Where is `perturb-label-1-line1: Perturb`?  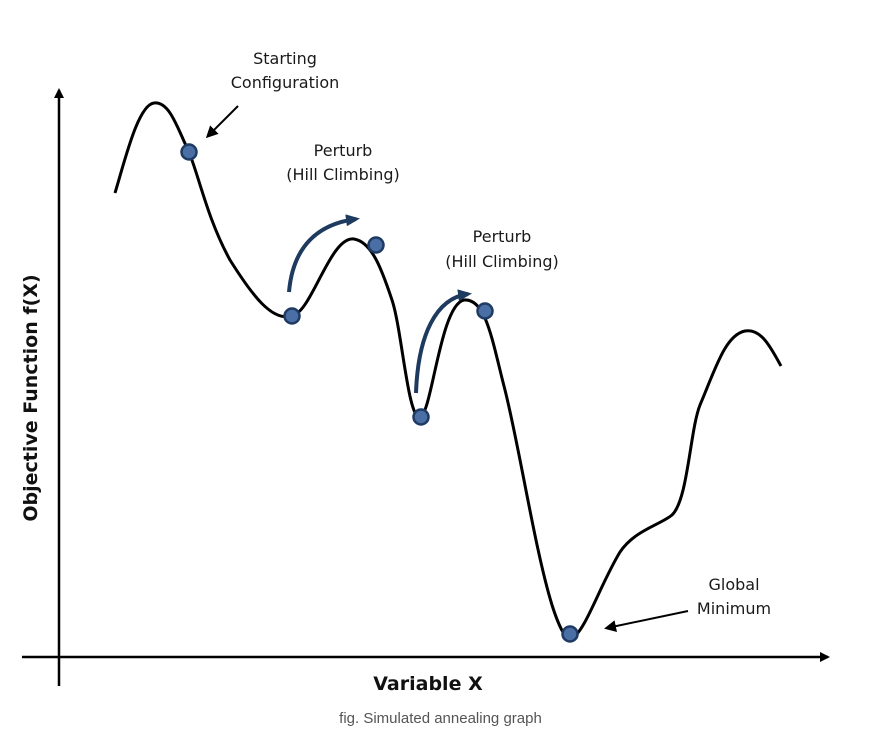 perturb-label-1-line1: Perturb is located at coordinates (343, 150).